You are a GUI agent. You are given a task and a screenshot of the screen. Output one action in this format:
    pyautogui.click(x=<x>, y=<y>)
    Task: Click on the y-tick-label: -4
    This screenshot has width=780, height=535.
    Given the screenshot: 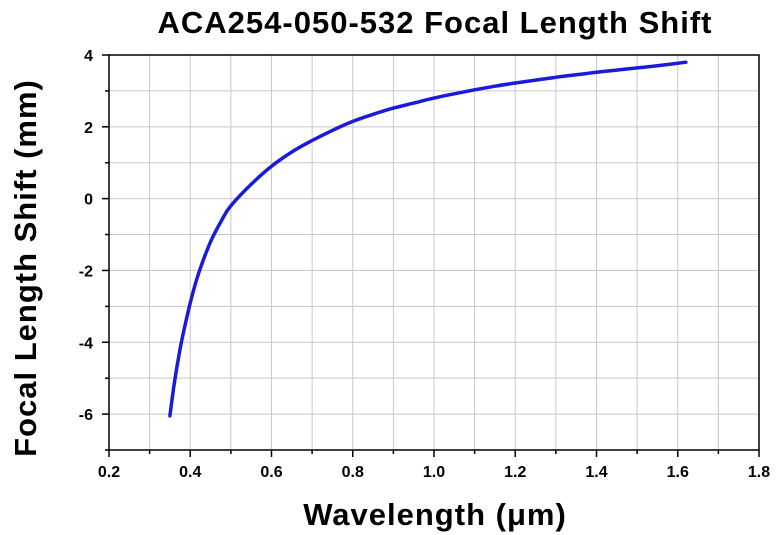 What is the action you would take?
    pyautogui.click(x=86, y=343)
    